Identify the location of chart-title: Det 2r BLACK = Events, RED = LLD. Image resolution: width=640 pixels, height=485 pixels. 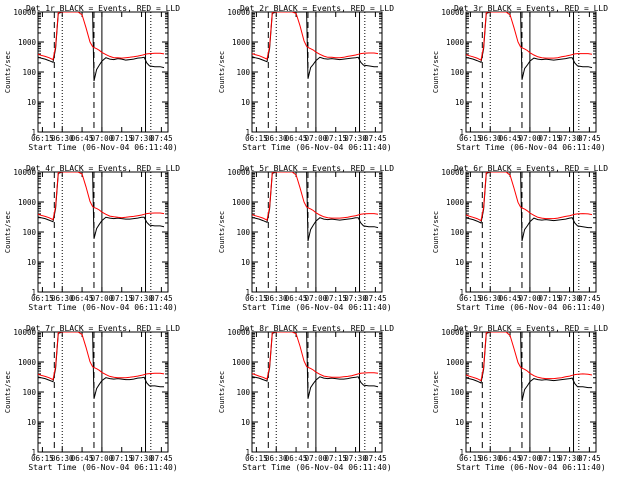
(317, 8).